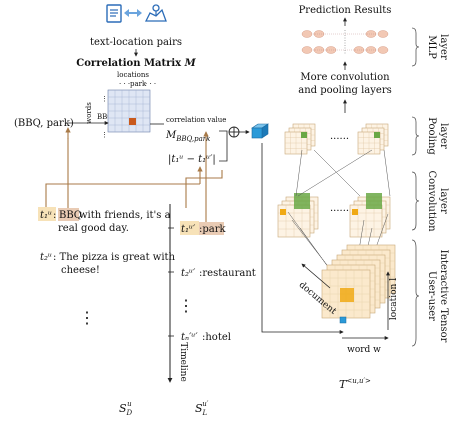 This screenshot has width=461, height=423. I want to click on time-difference: |t₁ᵘ − t₁ᵘ′|, so click(192, 159).